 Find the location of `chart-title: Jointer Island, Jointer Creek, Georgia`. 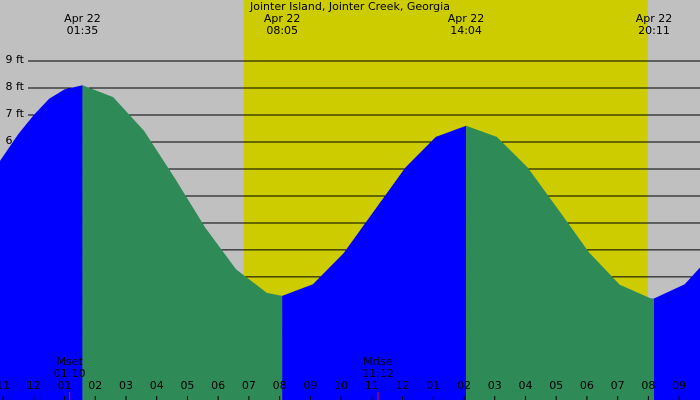

chart-title: Jointer Island, Jointer Creek, Georgia is located at coordinates (349, 6).